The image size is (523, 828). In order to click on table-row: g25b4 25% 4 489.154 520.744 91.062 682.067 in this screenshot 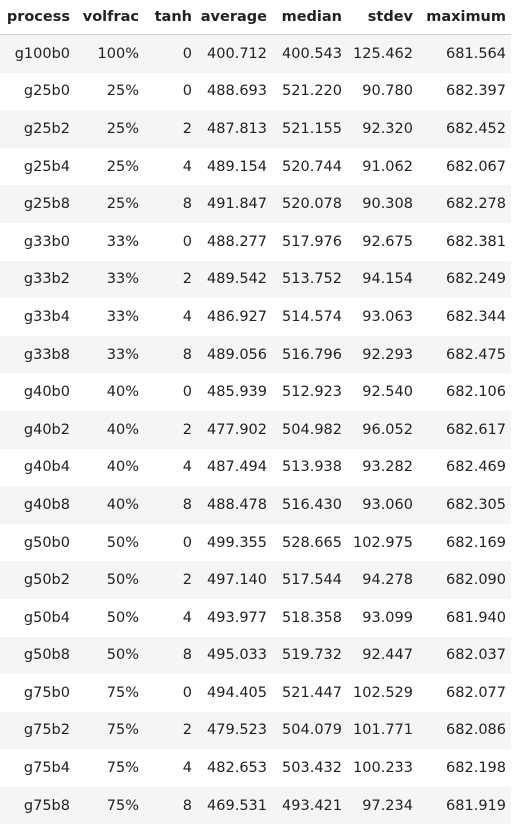, I will do `click(255, 166)`.